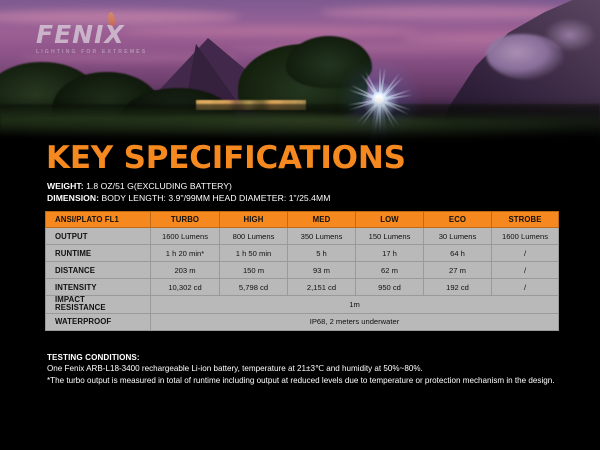 The height and width of the screenshot is (450, 600). I want to click on row-label-intensity: INTENSITY, so click(98, 287).